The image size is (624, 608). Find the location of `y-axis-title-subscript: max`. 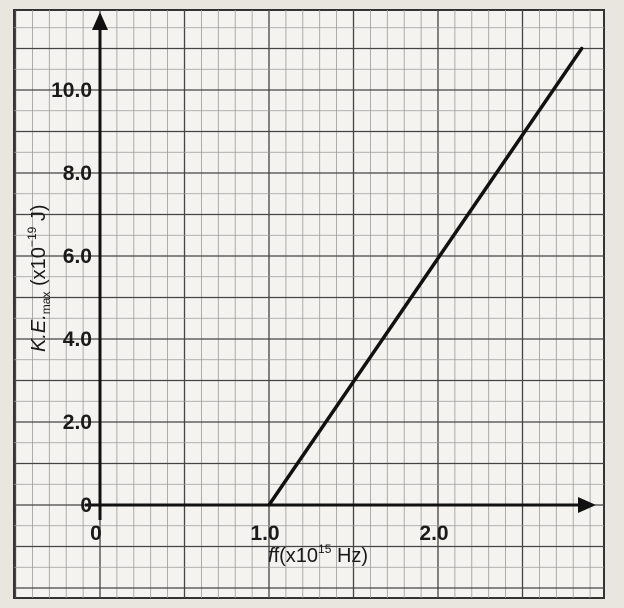

y-axis-title-subscript: max is located at coordinates (46, 303).